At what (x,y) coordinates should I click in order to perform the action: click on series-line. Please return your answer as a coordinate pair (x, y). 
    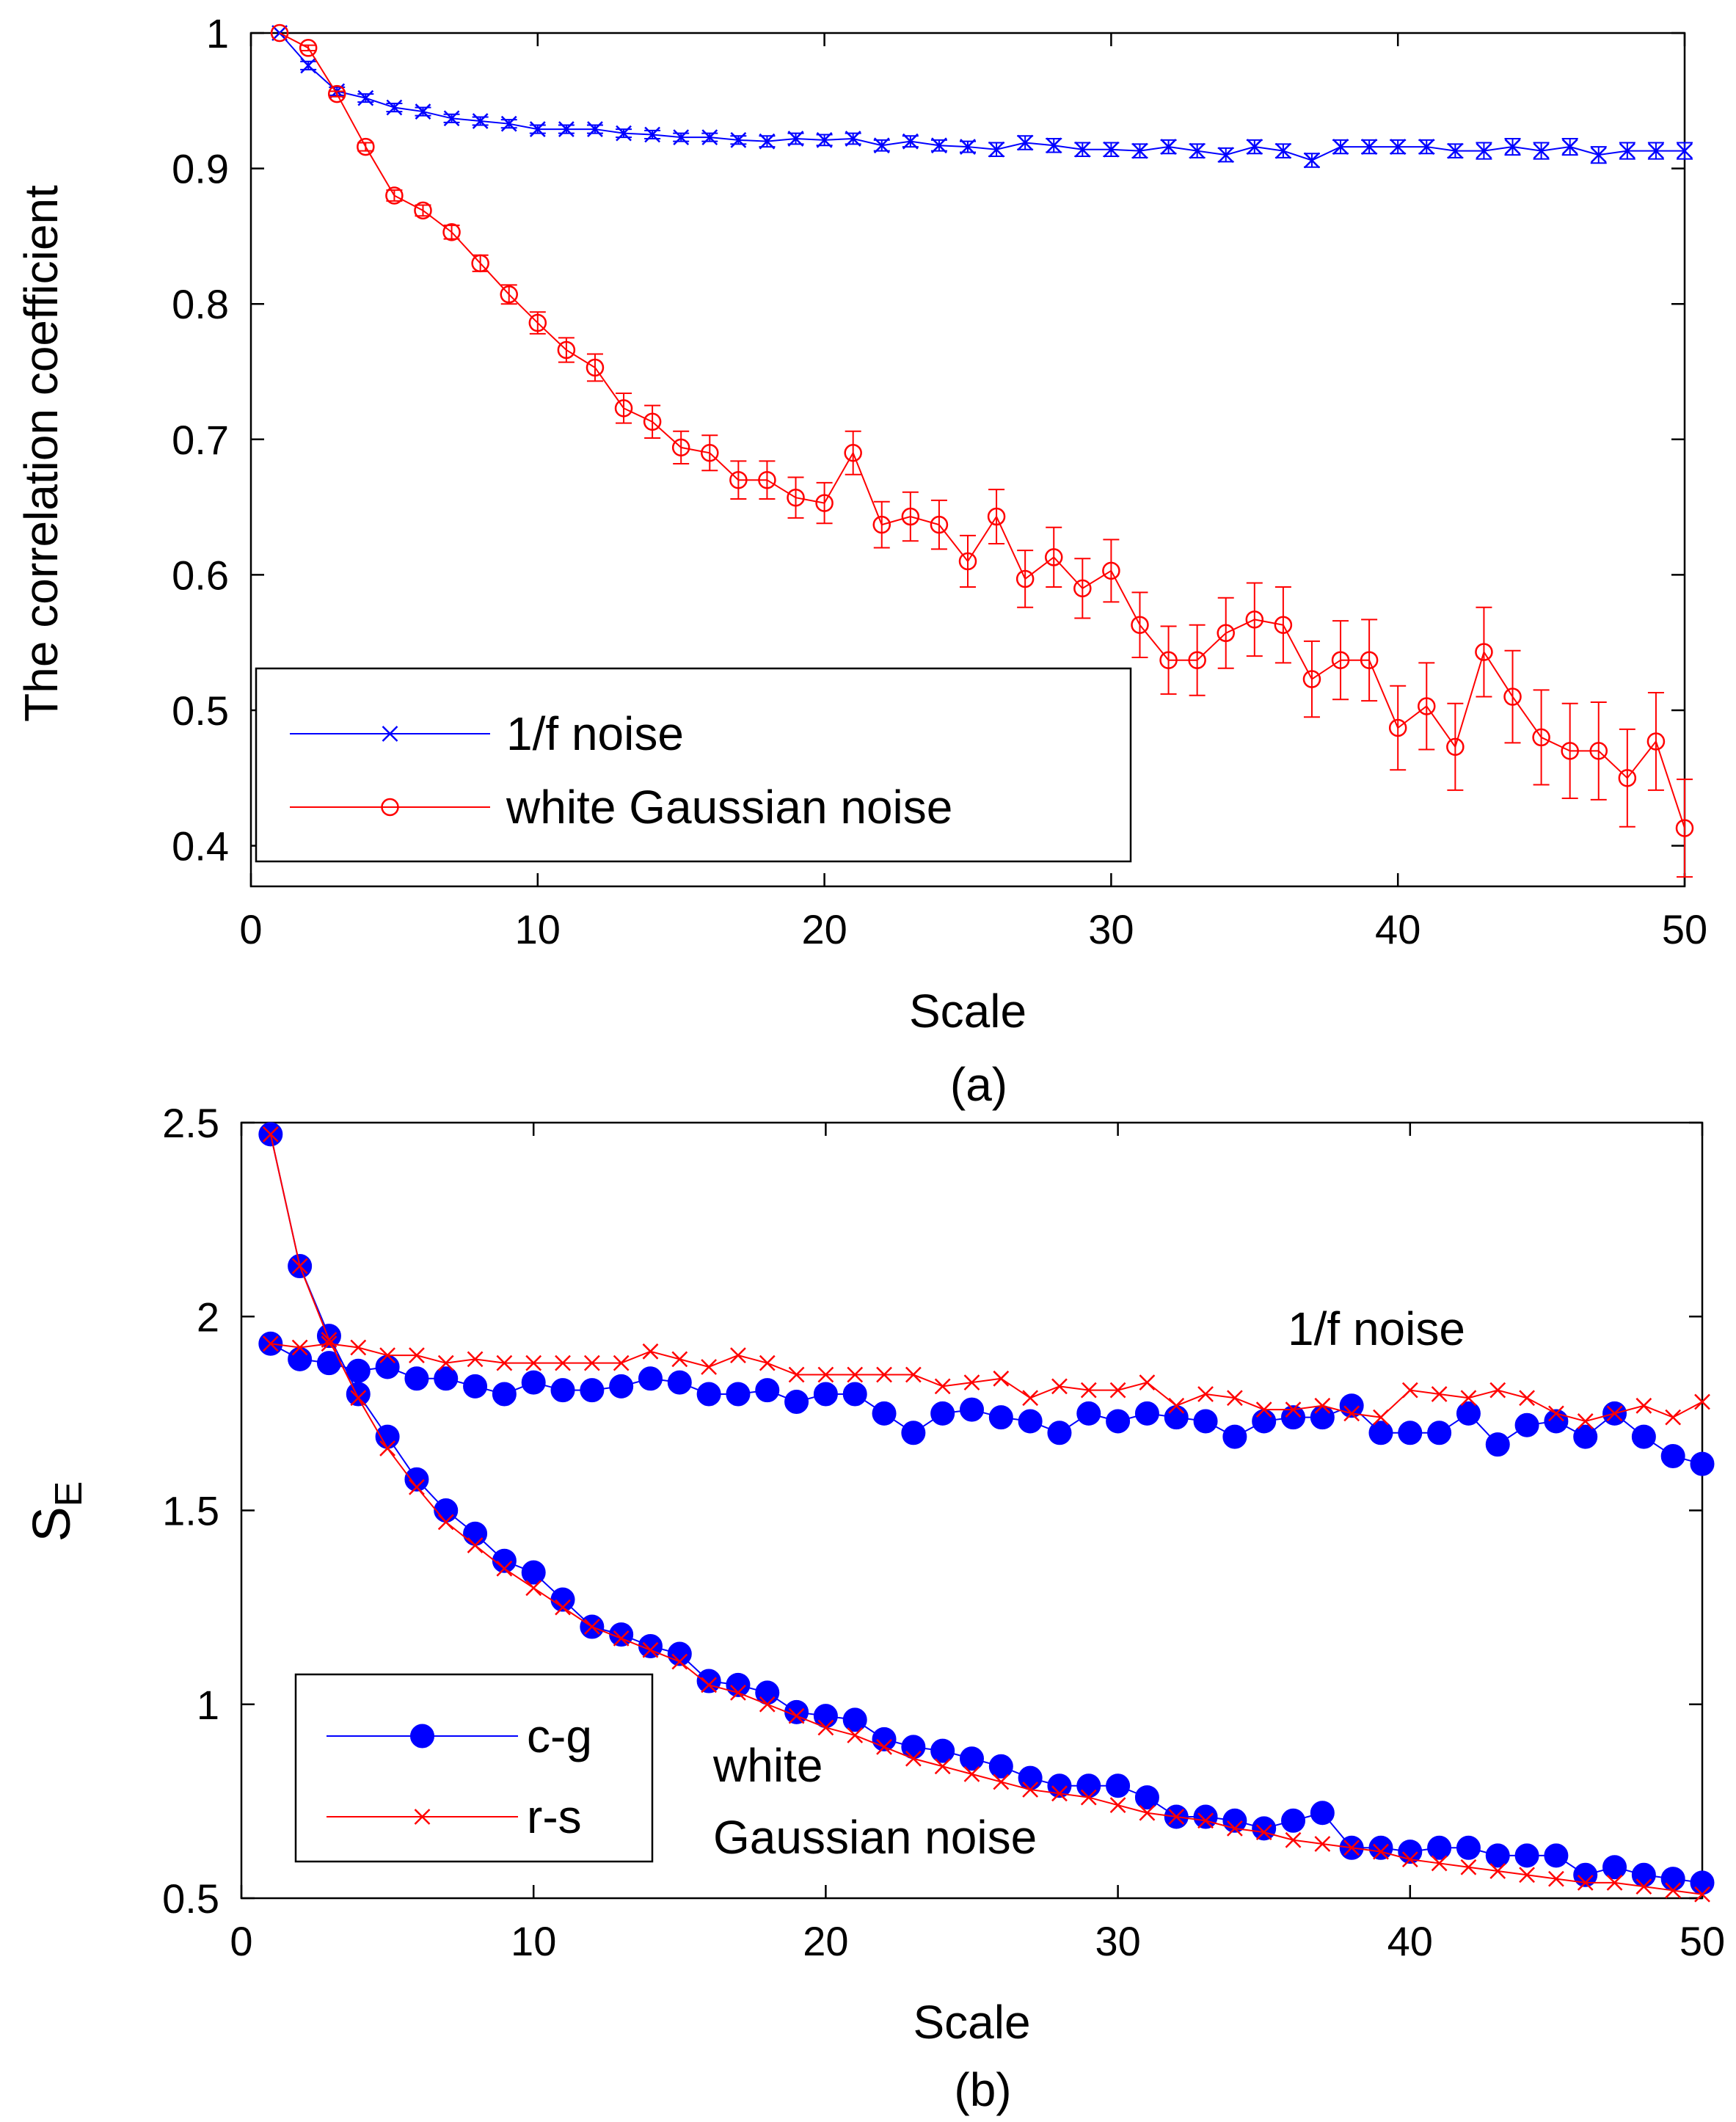
    Looking at the image, I should click on (986, 1382).